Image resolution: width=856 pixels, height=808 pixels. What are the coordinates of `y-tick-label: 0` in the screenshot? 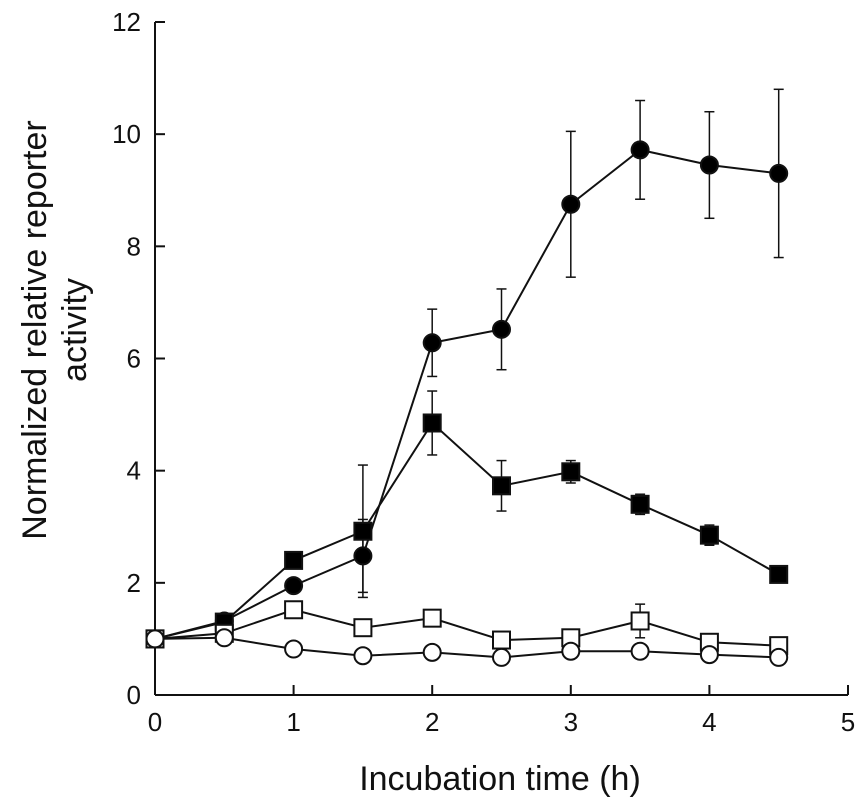 It's located at (134, 695).